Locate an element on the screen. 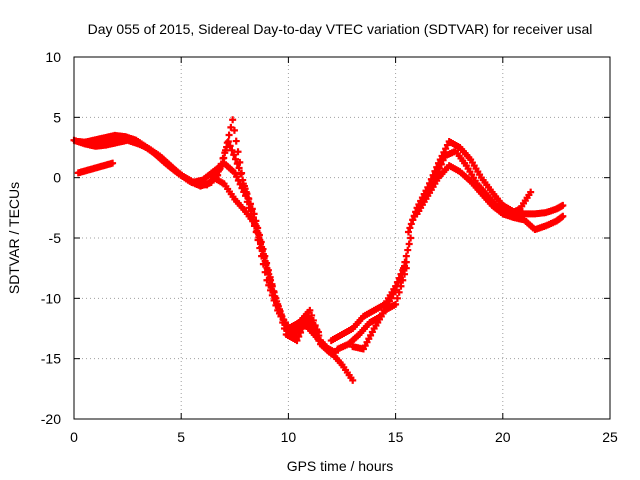 The height and width of the screenshot is (480, 640). y-tick-label: 10 is located at coordinates (53, 57).